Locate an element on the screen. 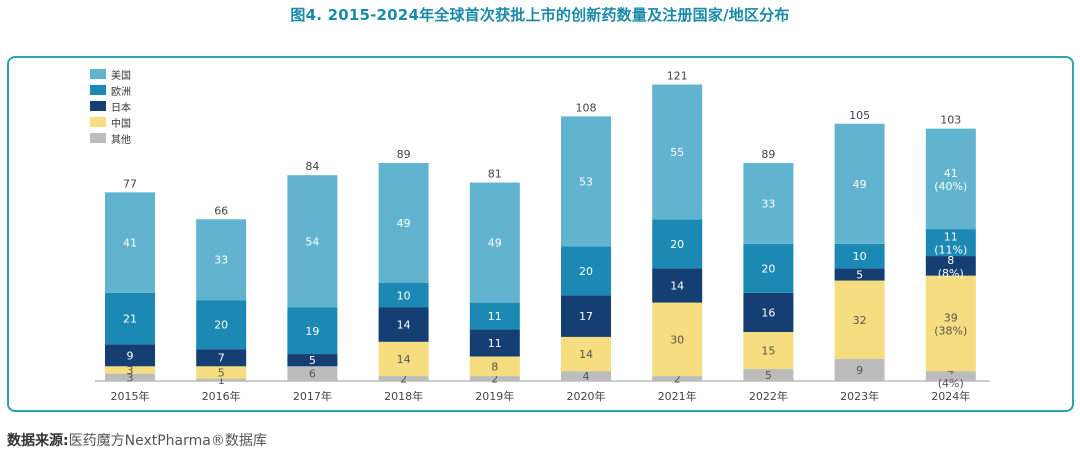 The height and width of the screenshot is (456, 1080). data-label: 32 is located at coordinates (860, 320).